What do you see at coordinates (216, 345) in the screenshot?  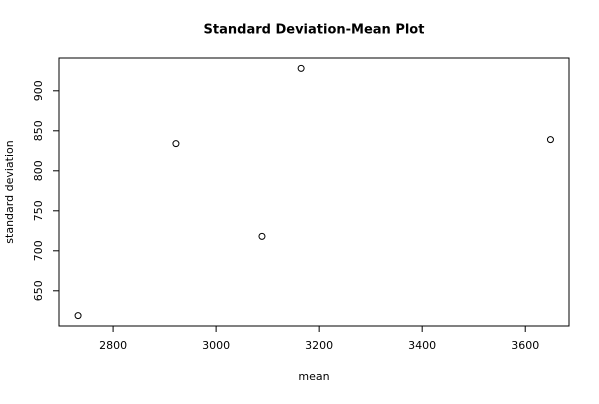 I see `x-tick-label: 3000` at bounding box center [216, 345].